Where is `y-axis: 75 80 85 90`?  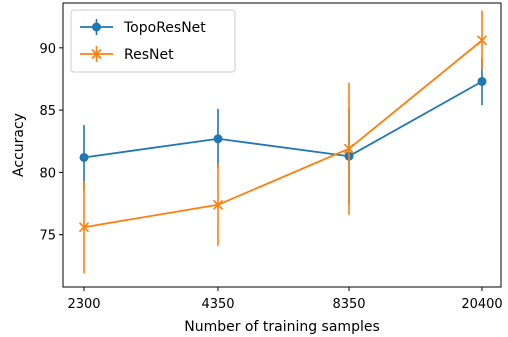
y-axis: 75 80 85 90 is located at coordinates (51, 143).